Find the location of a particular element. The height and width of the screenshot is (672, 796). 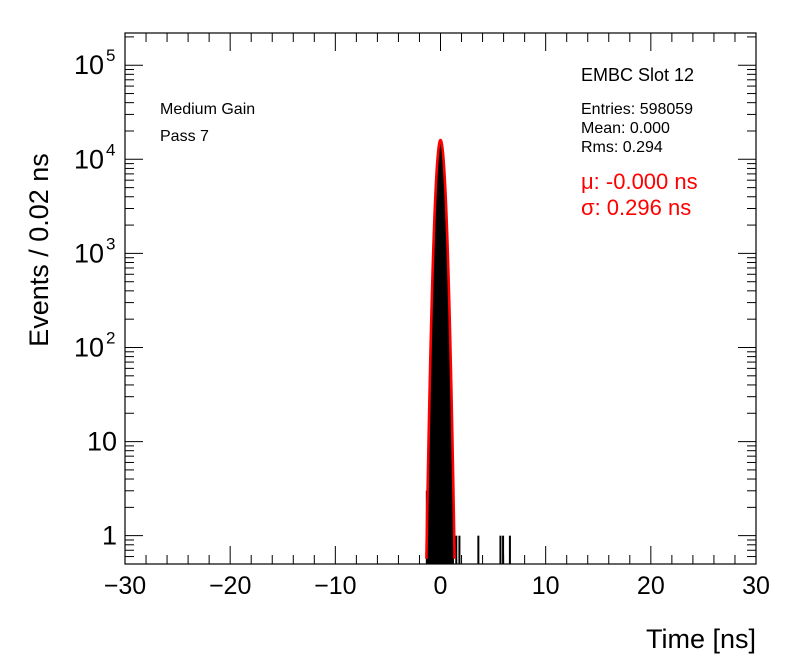

y-axis-label: Events / 0.02 ns is located at coordinates (39, 250).